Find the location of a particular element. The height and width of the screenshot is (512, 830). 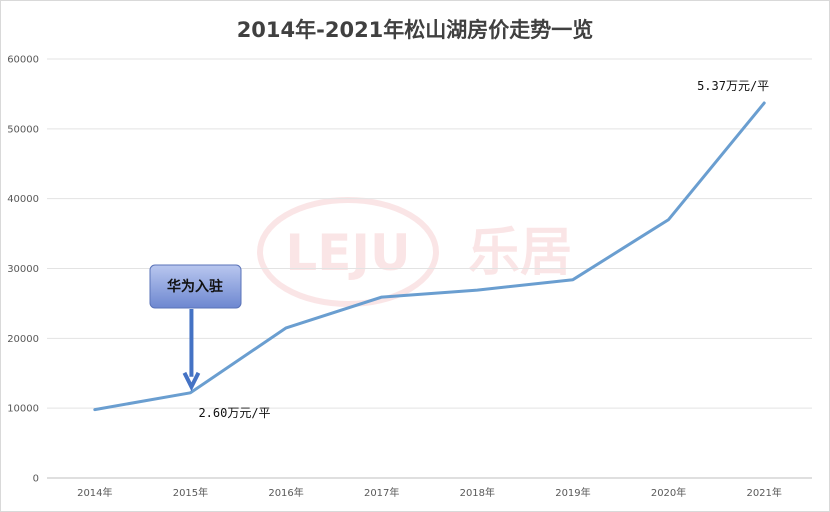

y-axis-ticks: 0 10000 20000 30000 40000 50000 60000 is located at coordinates (23, 270).